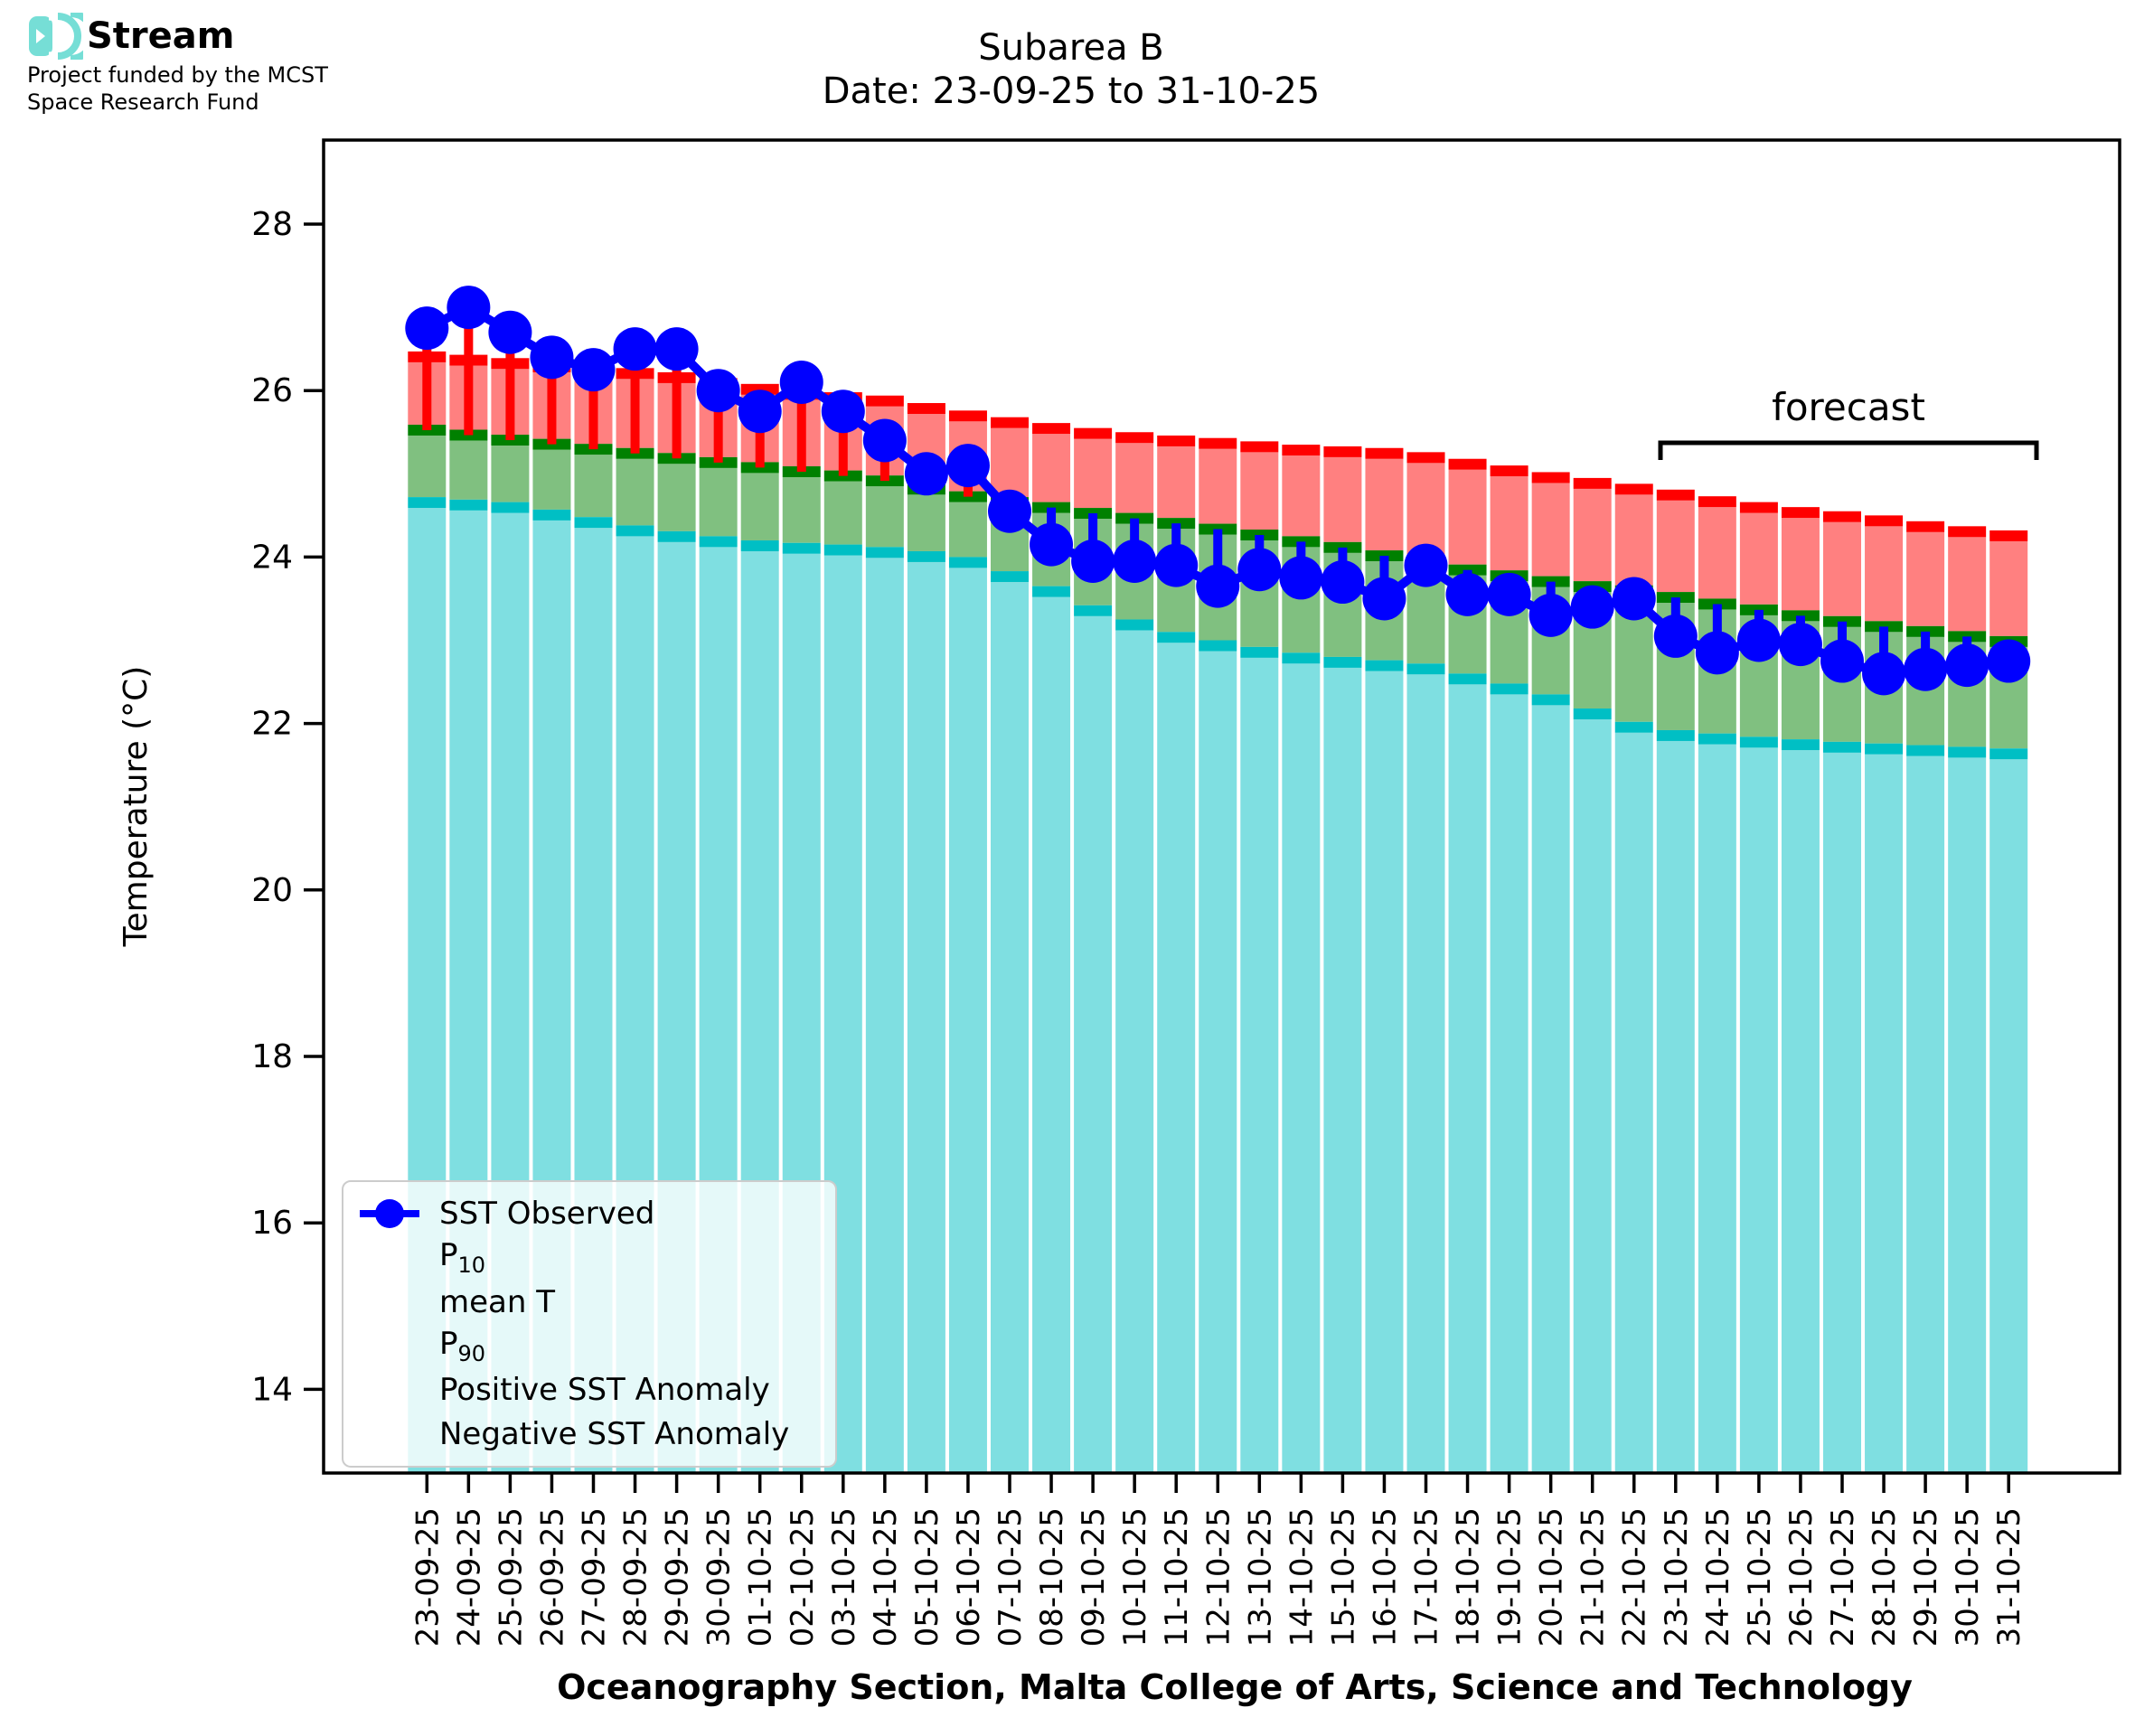  Describe the element at coordinates (1302, 1577) in the screenshot. I see `x-tick-label: 14-10-25` at that location.